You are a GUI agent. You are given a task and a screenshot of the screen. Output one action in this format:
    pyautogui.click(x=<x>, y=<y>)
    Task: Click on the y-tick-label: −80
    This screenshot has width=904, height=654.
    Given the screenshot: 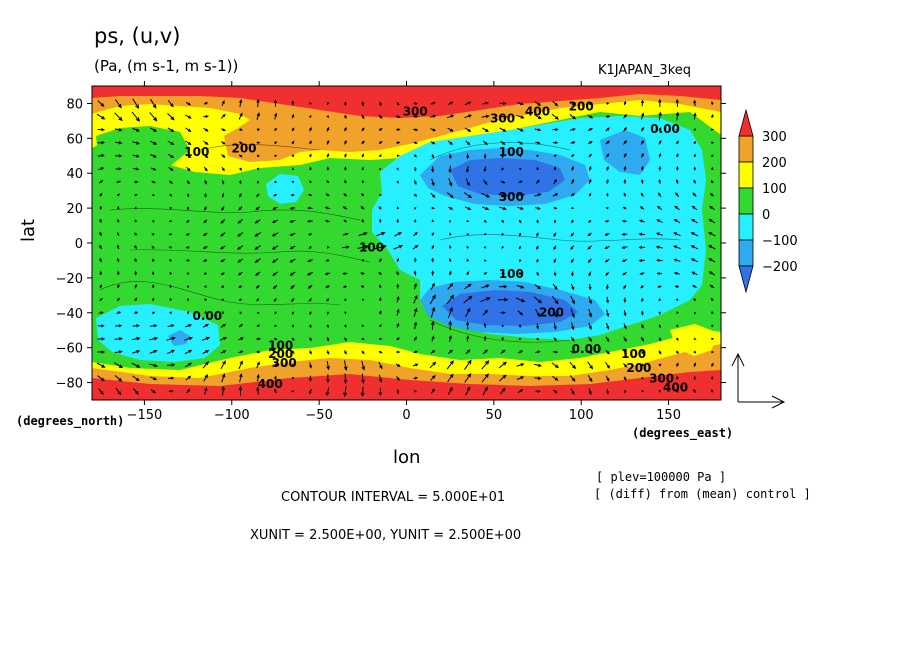 What is the action you would take?
    pyautogui.click(x=69, y=384)
    